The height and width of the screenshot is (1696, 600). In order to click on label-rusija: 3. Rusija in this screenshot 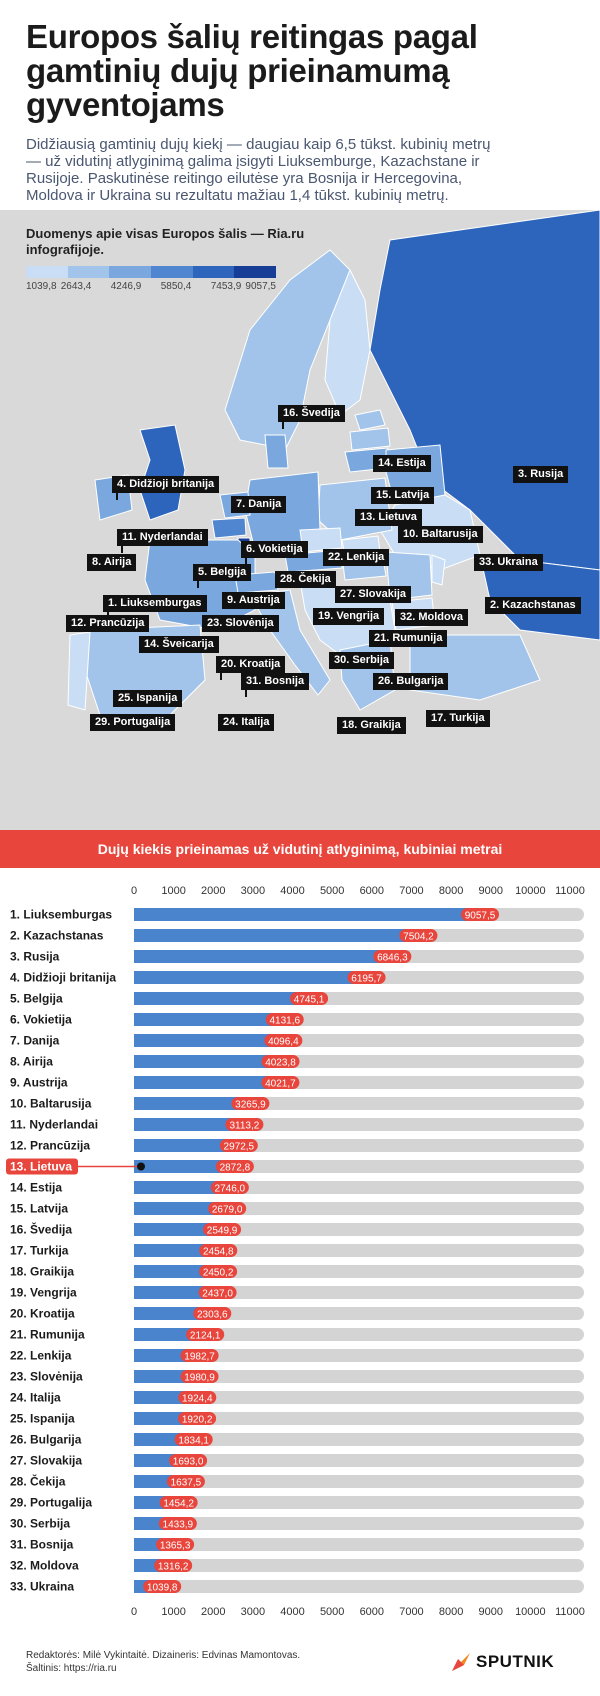, I will do `click(541, 474)`.